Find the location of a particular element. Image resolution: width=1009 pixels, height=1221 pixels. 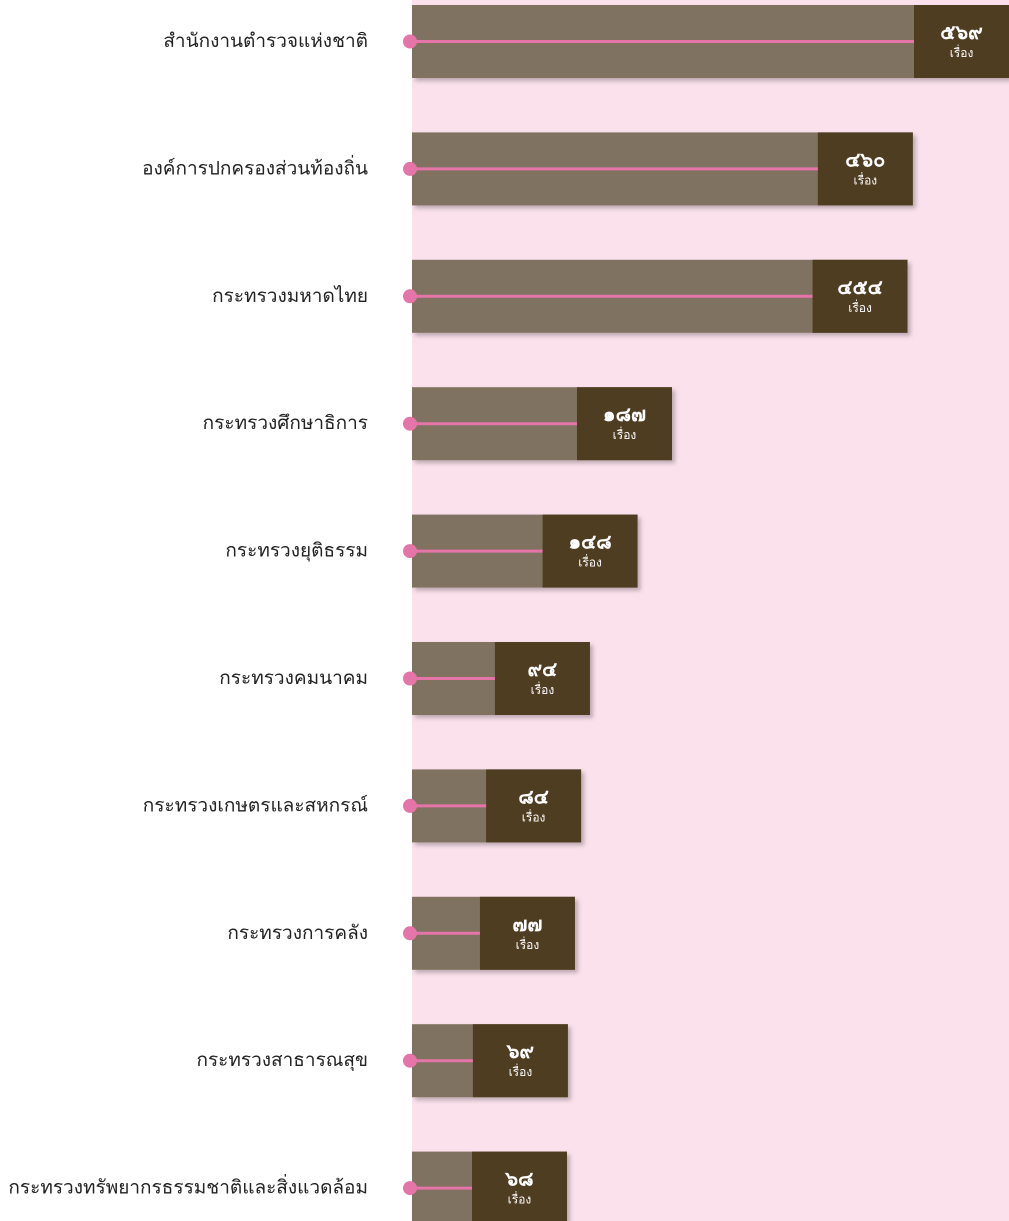

category-label: กระทรวงคมนาคม is located at coordinates (293, 678).